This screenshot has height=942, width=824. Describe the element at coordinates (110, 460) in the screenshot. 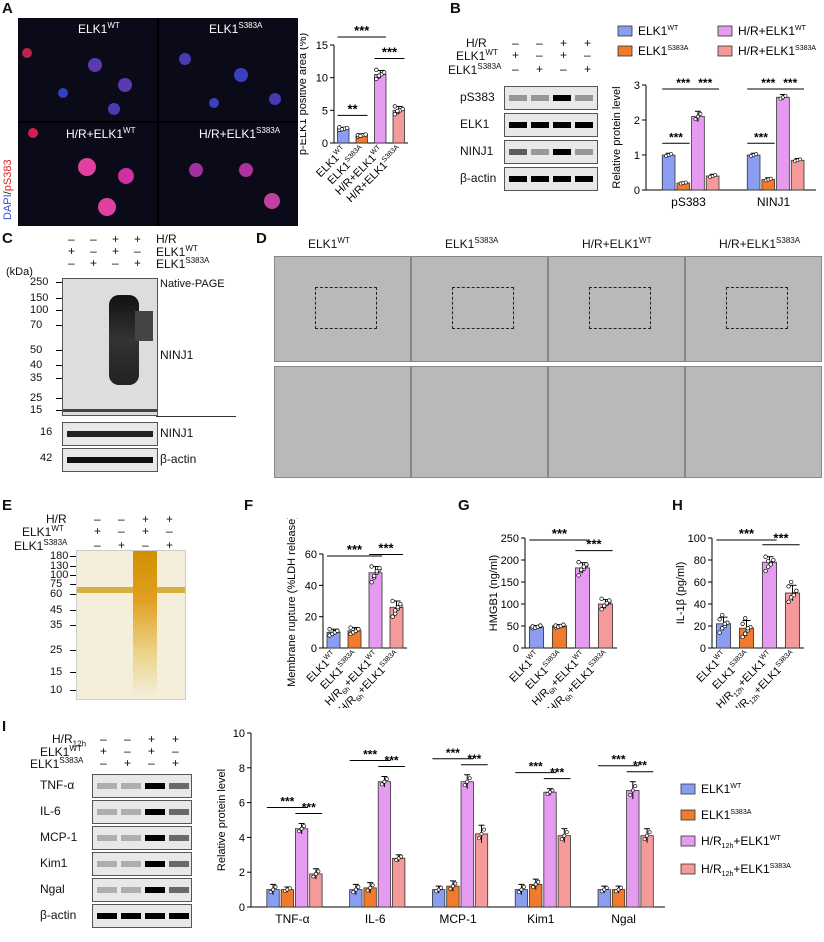

I see `blot-c-actin` at that location.